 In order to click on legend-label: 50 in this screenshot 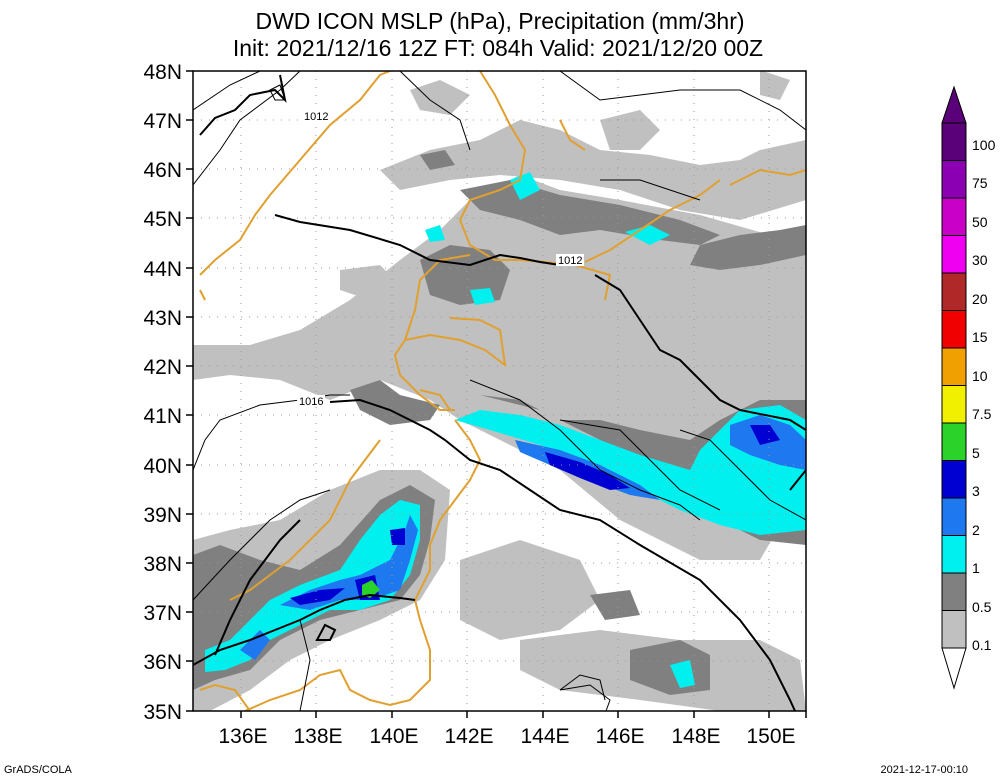, I will do `click(980, 222)`.